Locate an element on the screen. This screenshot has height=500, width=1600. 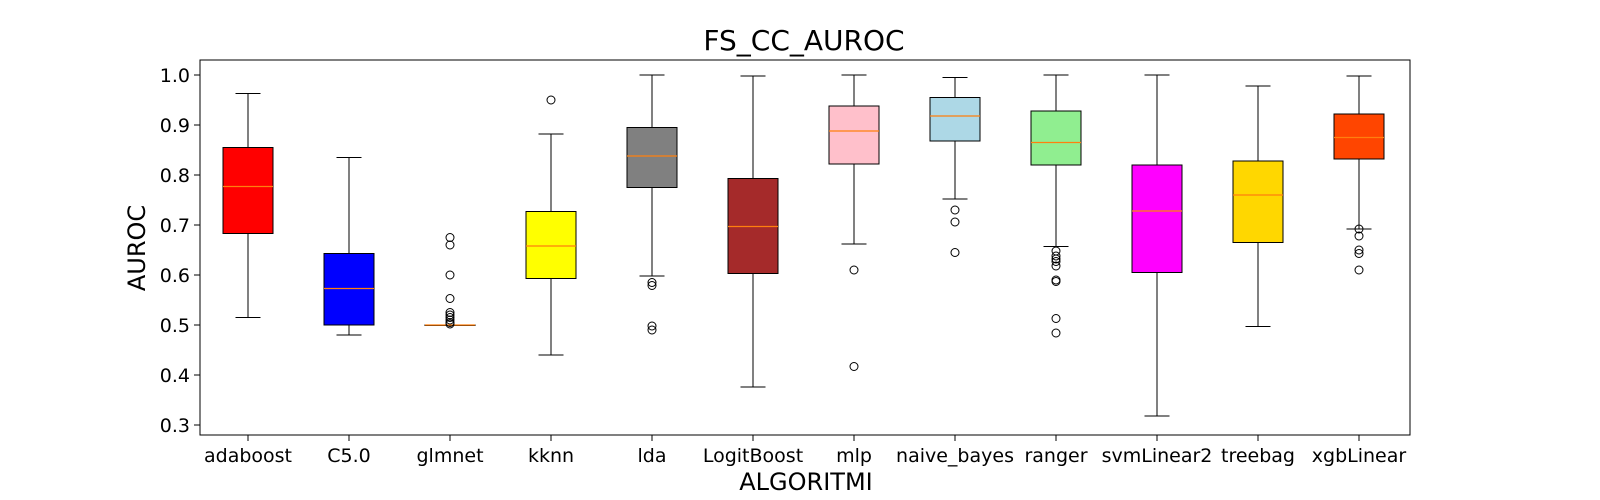
y-axis-label: AUROC is located at coordinates (137, 248).